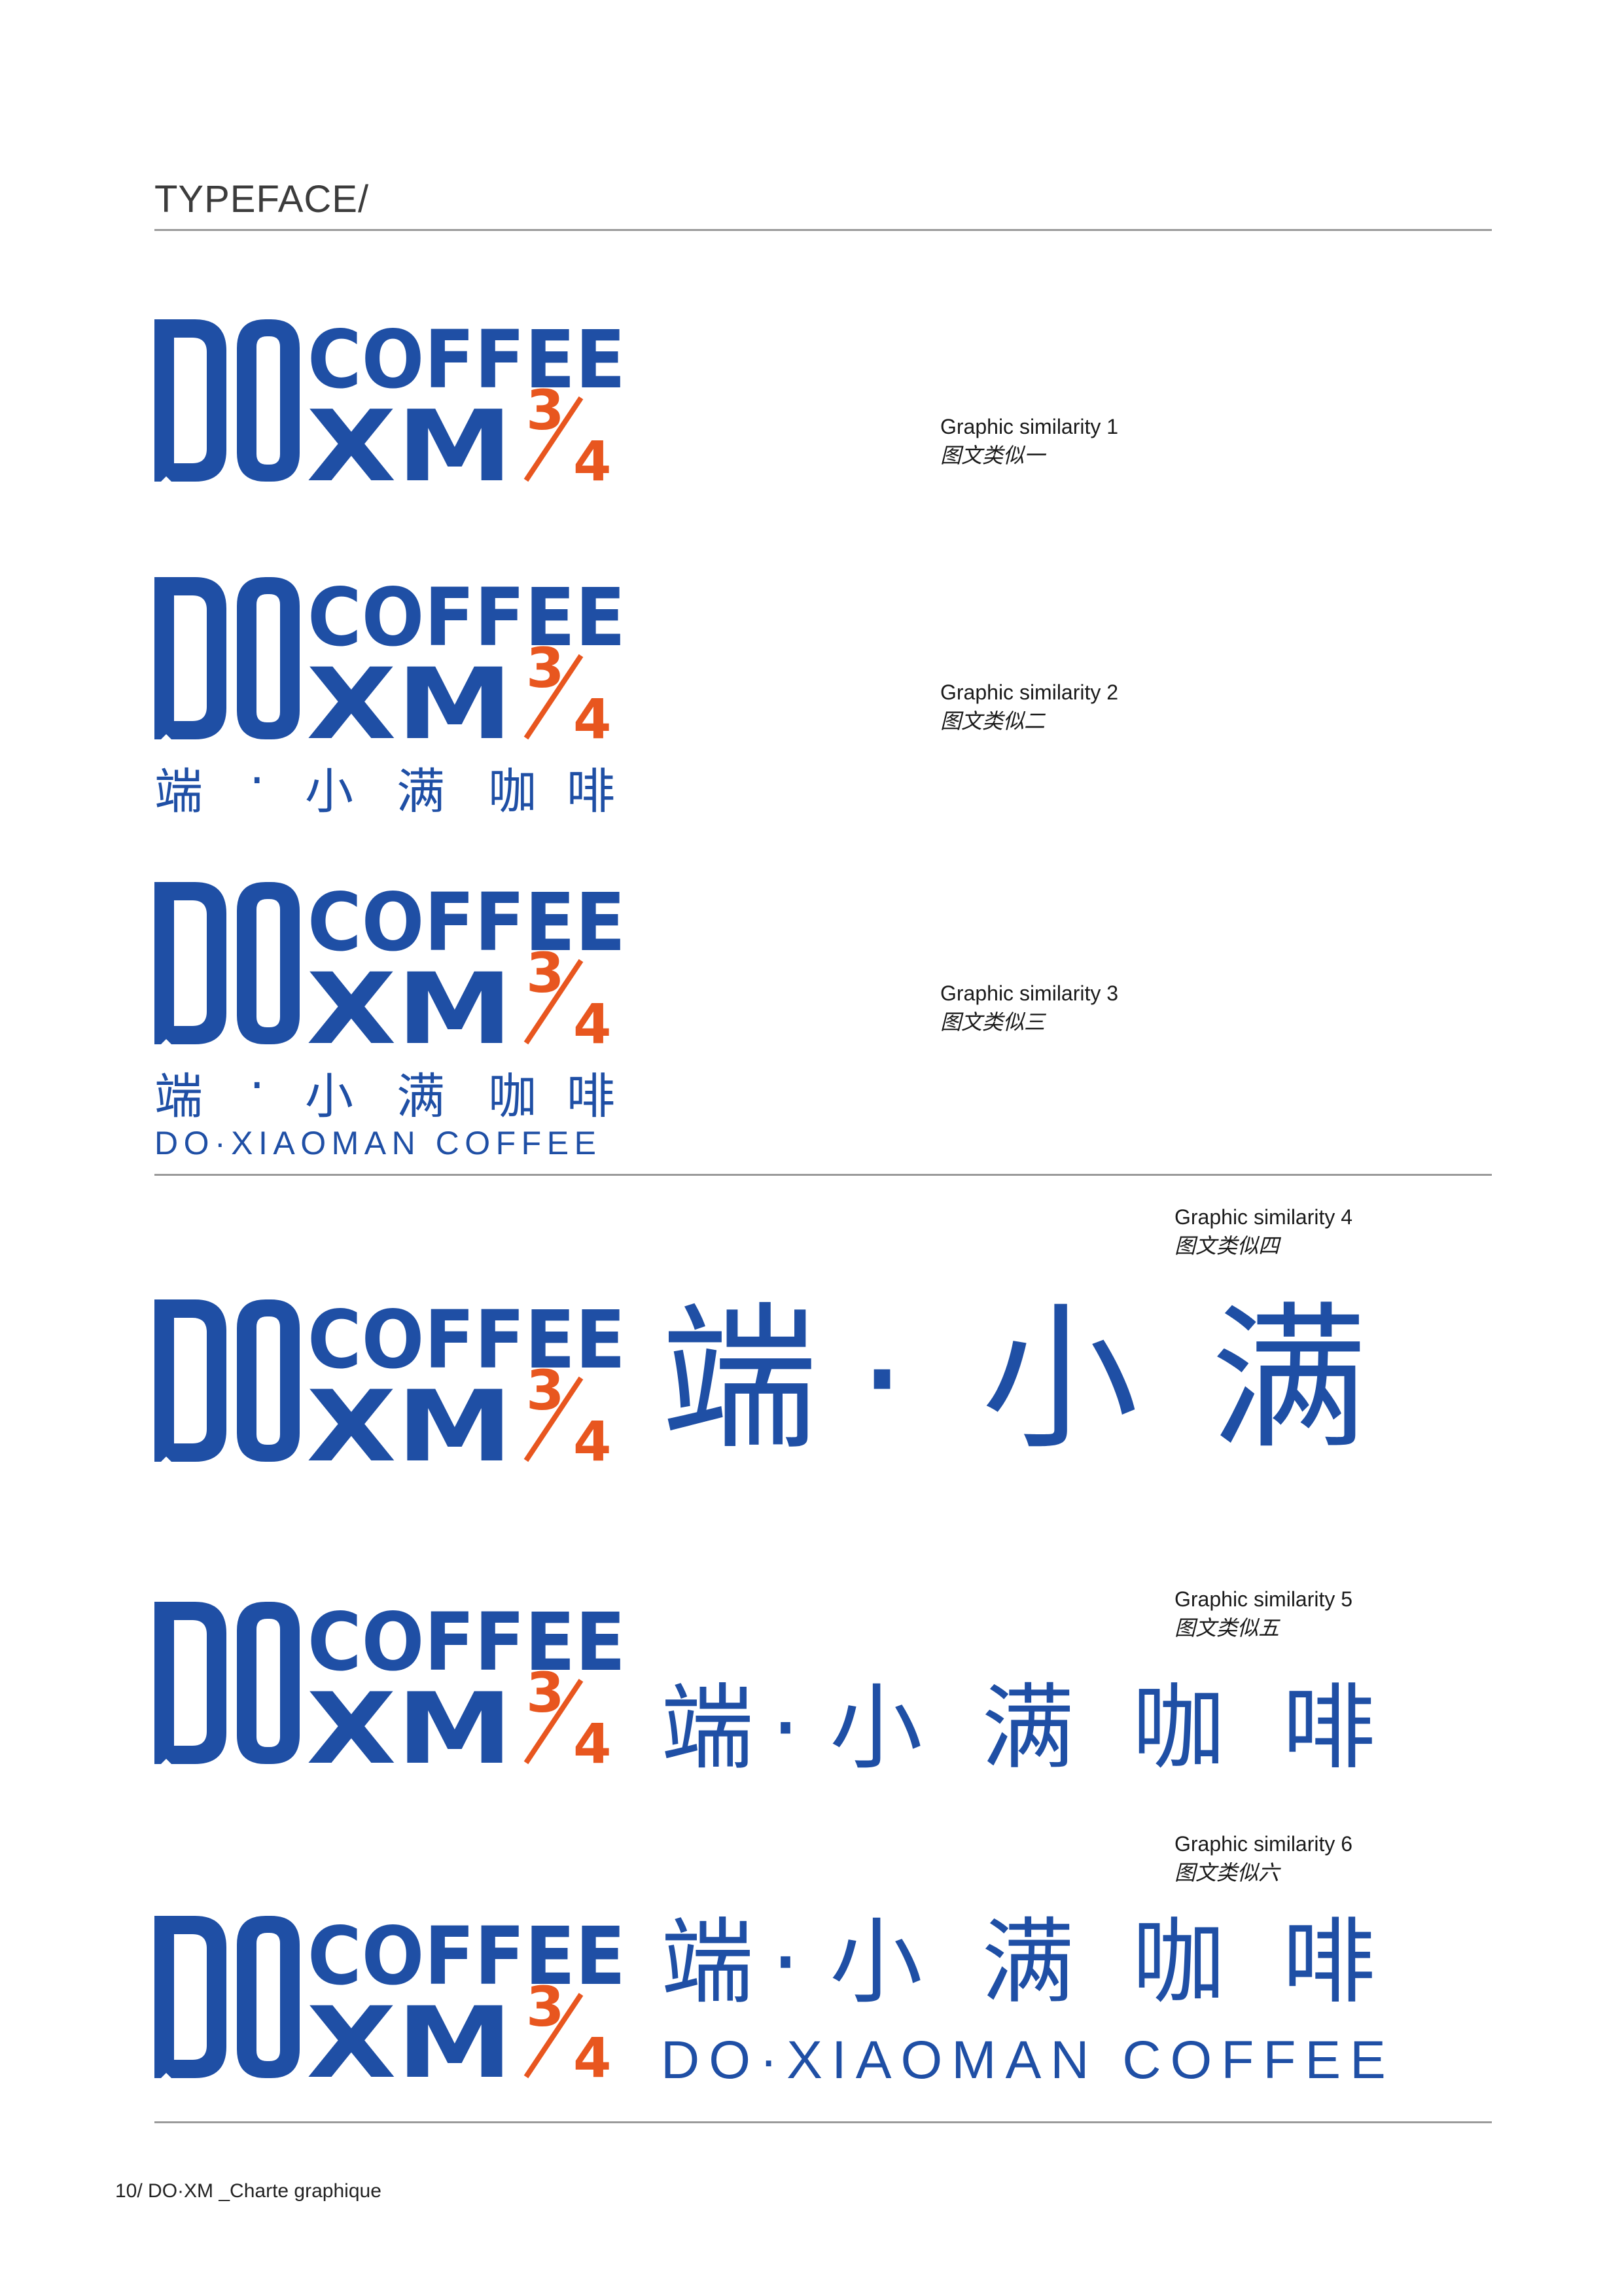 Image resolution: width=1624 pixels, height=2296 pixels. Describe the element at coordinates (1263, 1231) in the screenshot. I see `caption-4: Graphic similarity 4 图文类似四` at that location.